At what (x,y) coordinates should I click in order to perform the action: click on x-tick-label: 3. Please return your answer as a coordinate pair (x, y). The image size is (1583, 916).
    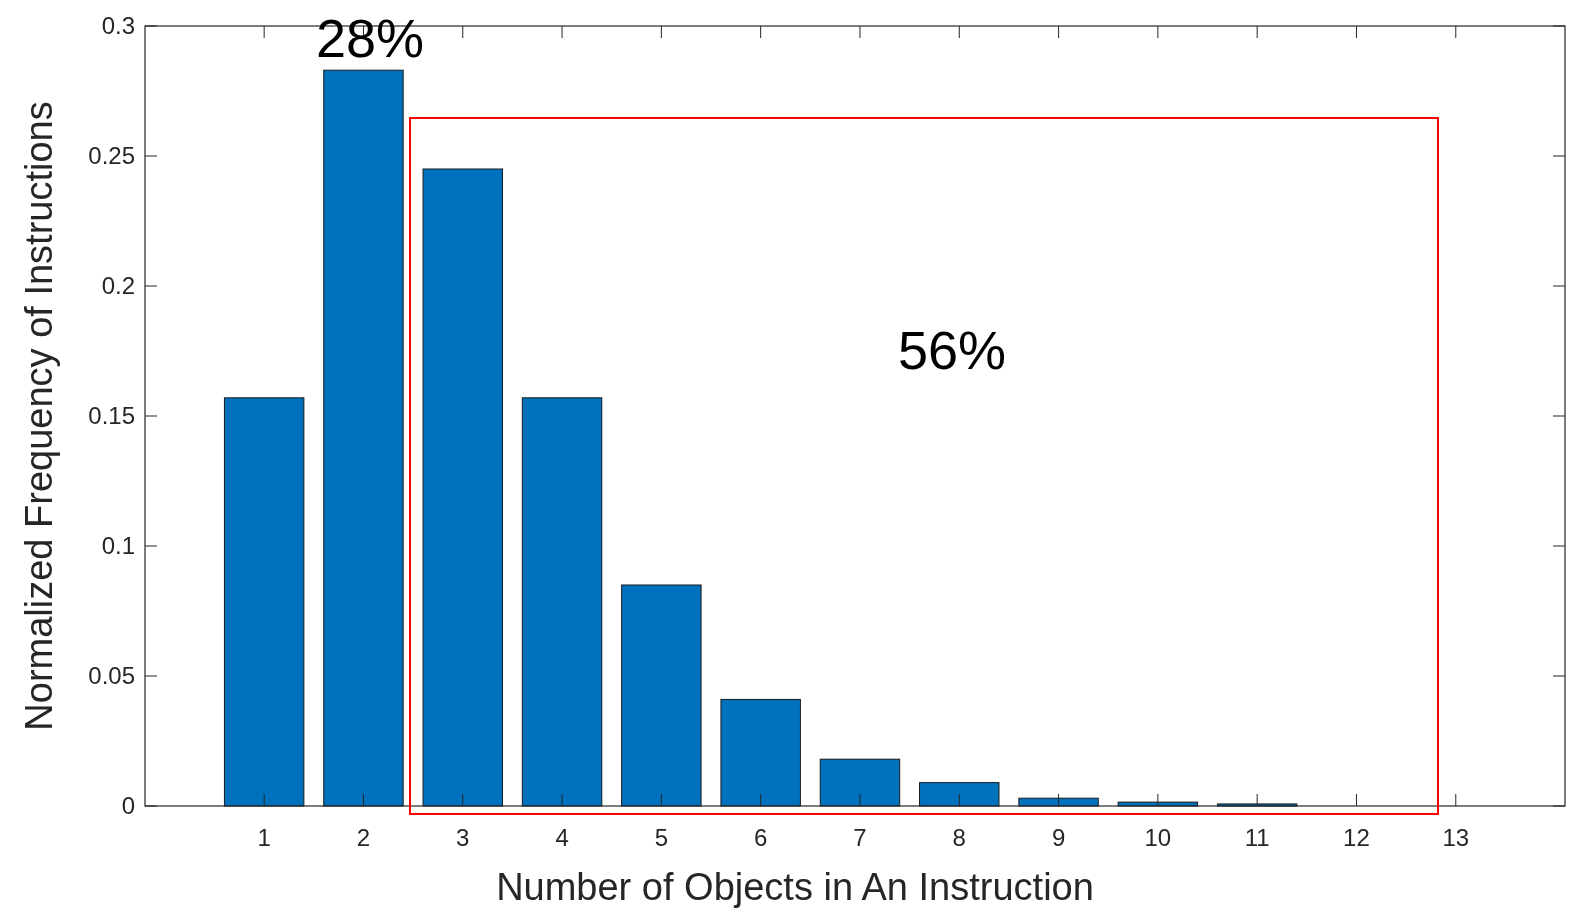
    Looking at the image, I should click on (463, 837).